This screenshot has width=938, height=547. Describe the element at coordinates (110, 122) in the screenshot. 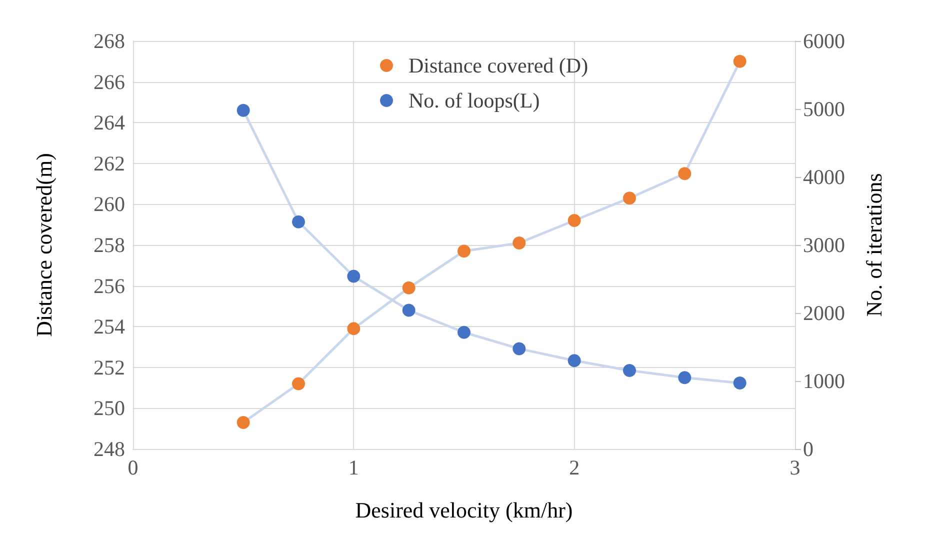

I see `y-tick-label: 264` at that location.